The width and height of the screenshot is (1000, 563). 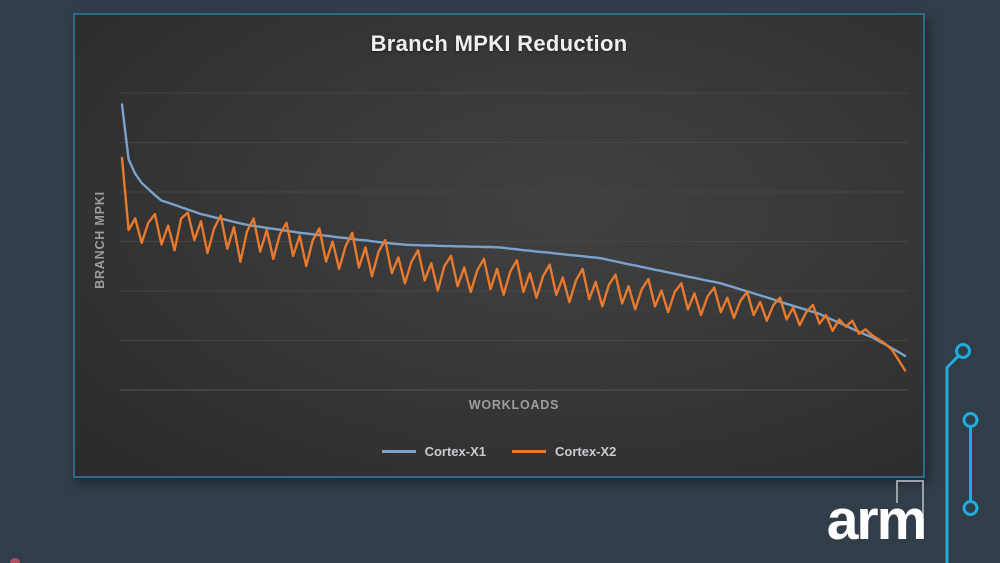 What do you see at coordinates (455, 451) in the screenshot?
I see `legend-label-cortex-x1: Cortex-X1` at bounding box center [455, 451].